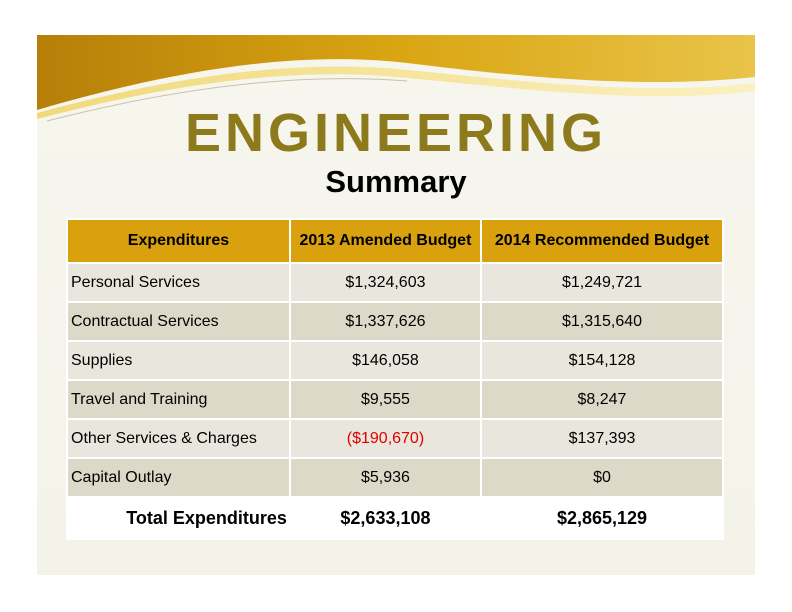 Image resolution: width=792 pixels, height=612 pixels. Describe the element at coordinates (178, 321) in the screenshot. I see `row-label: Contractual Services` at that location.